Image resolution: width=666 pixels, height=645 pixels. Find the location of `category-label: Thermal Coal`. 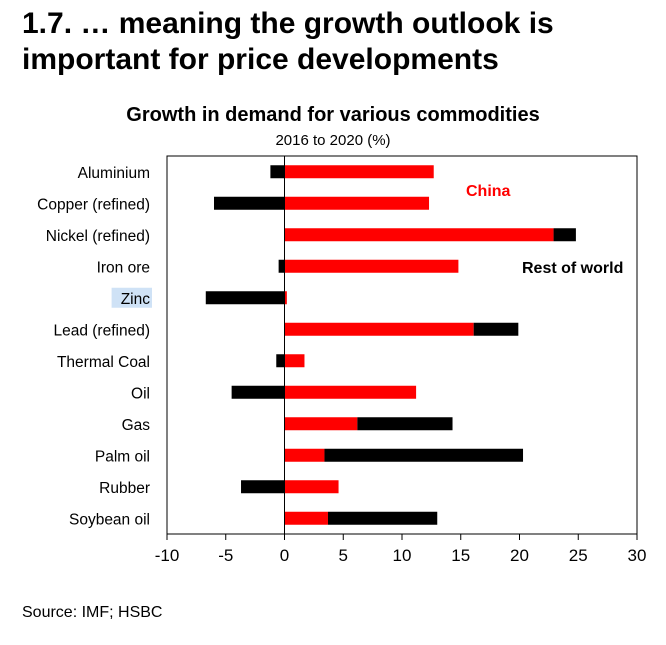

category-label: Thermal Coal is located at coordinates (103, 362).